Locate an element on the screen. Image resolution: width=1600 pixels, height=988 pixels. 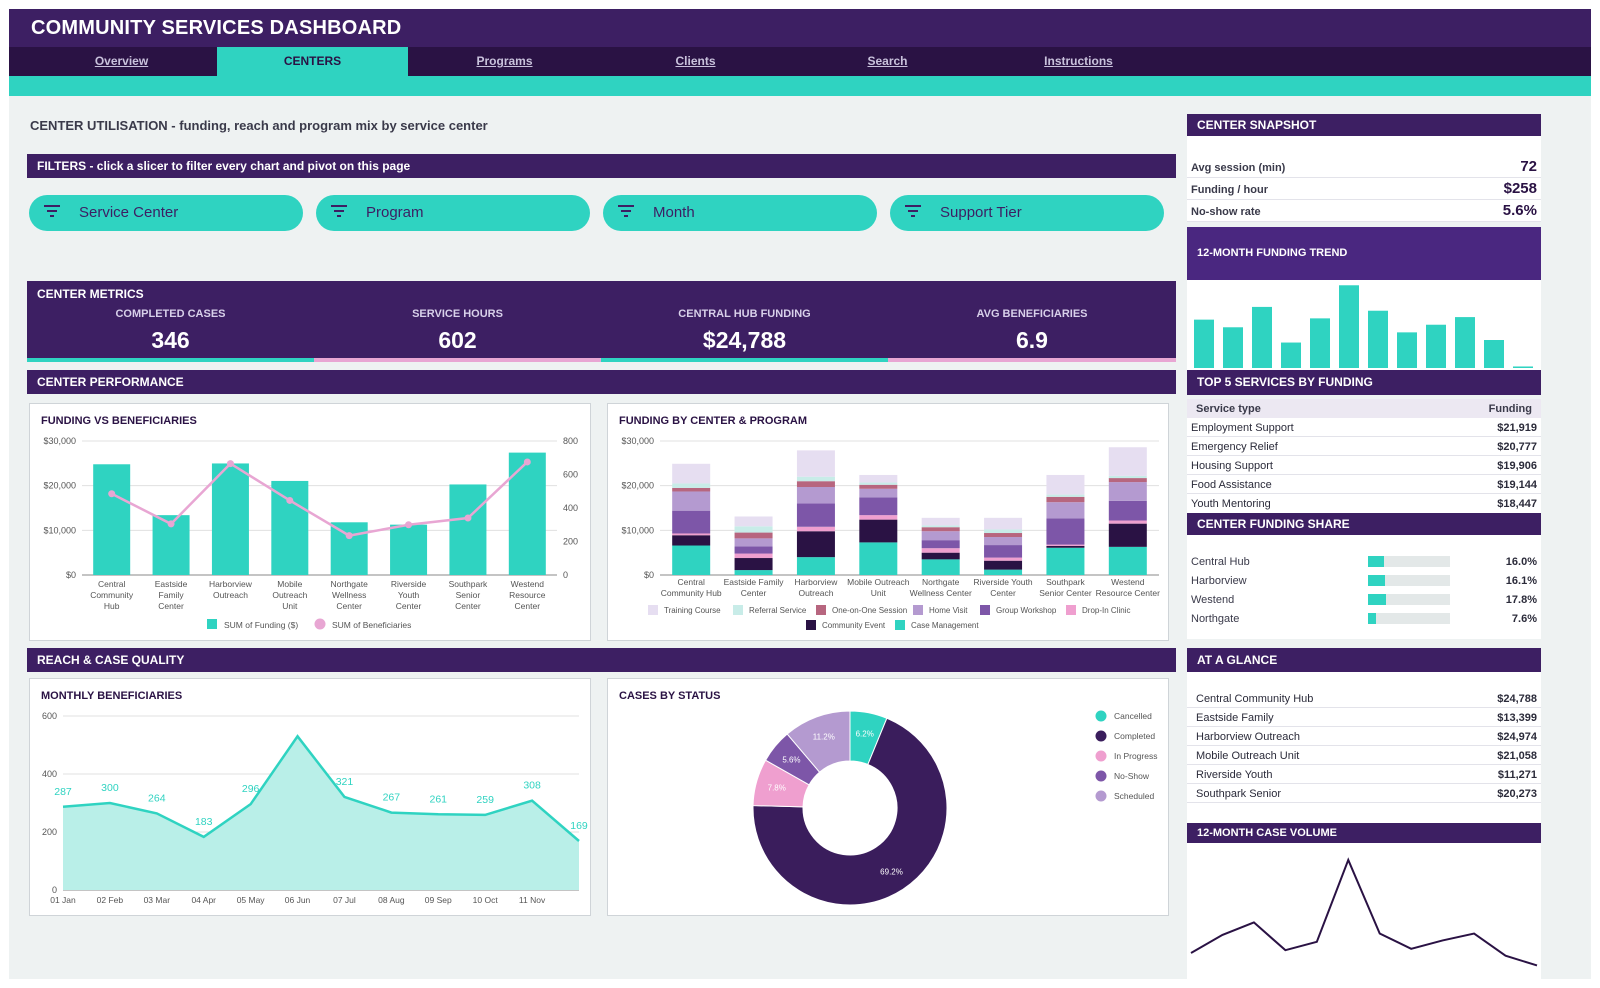
slicer-month: Month is located at coordinates (740, 213).